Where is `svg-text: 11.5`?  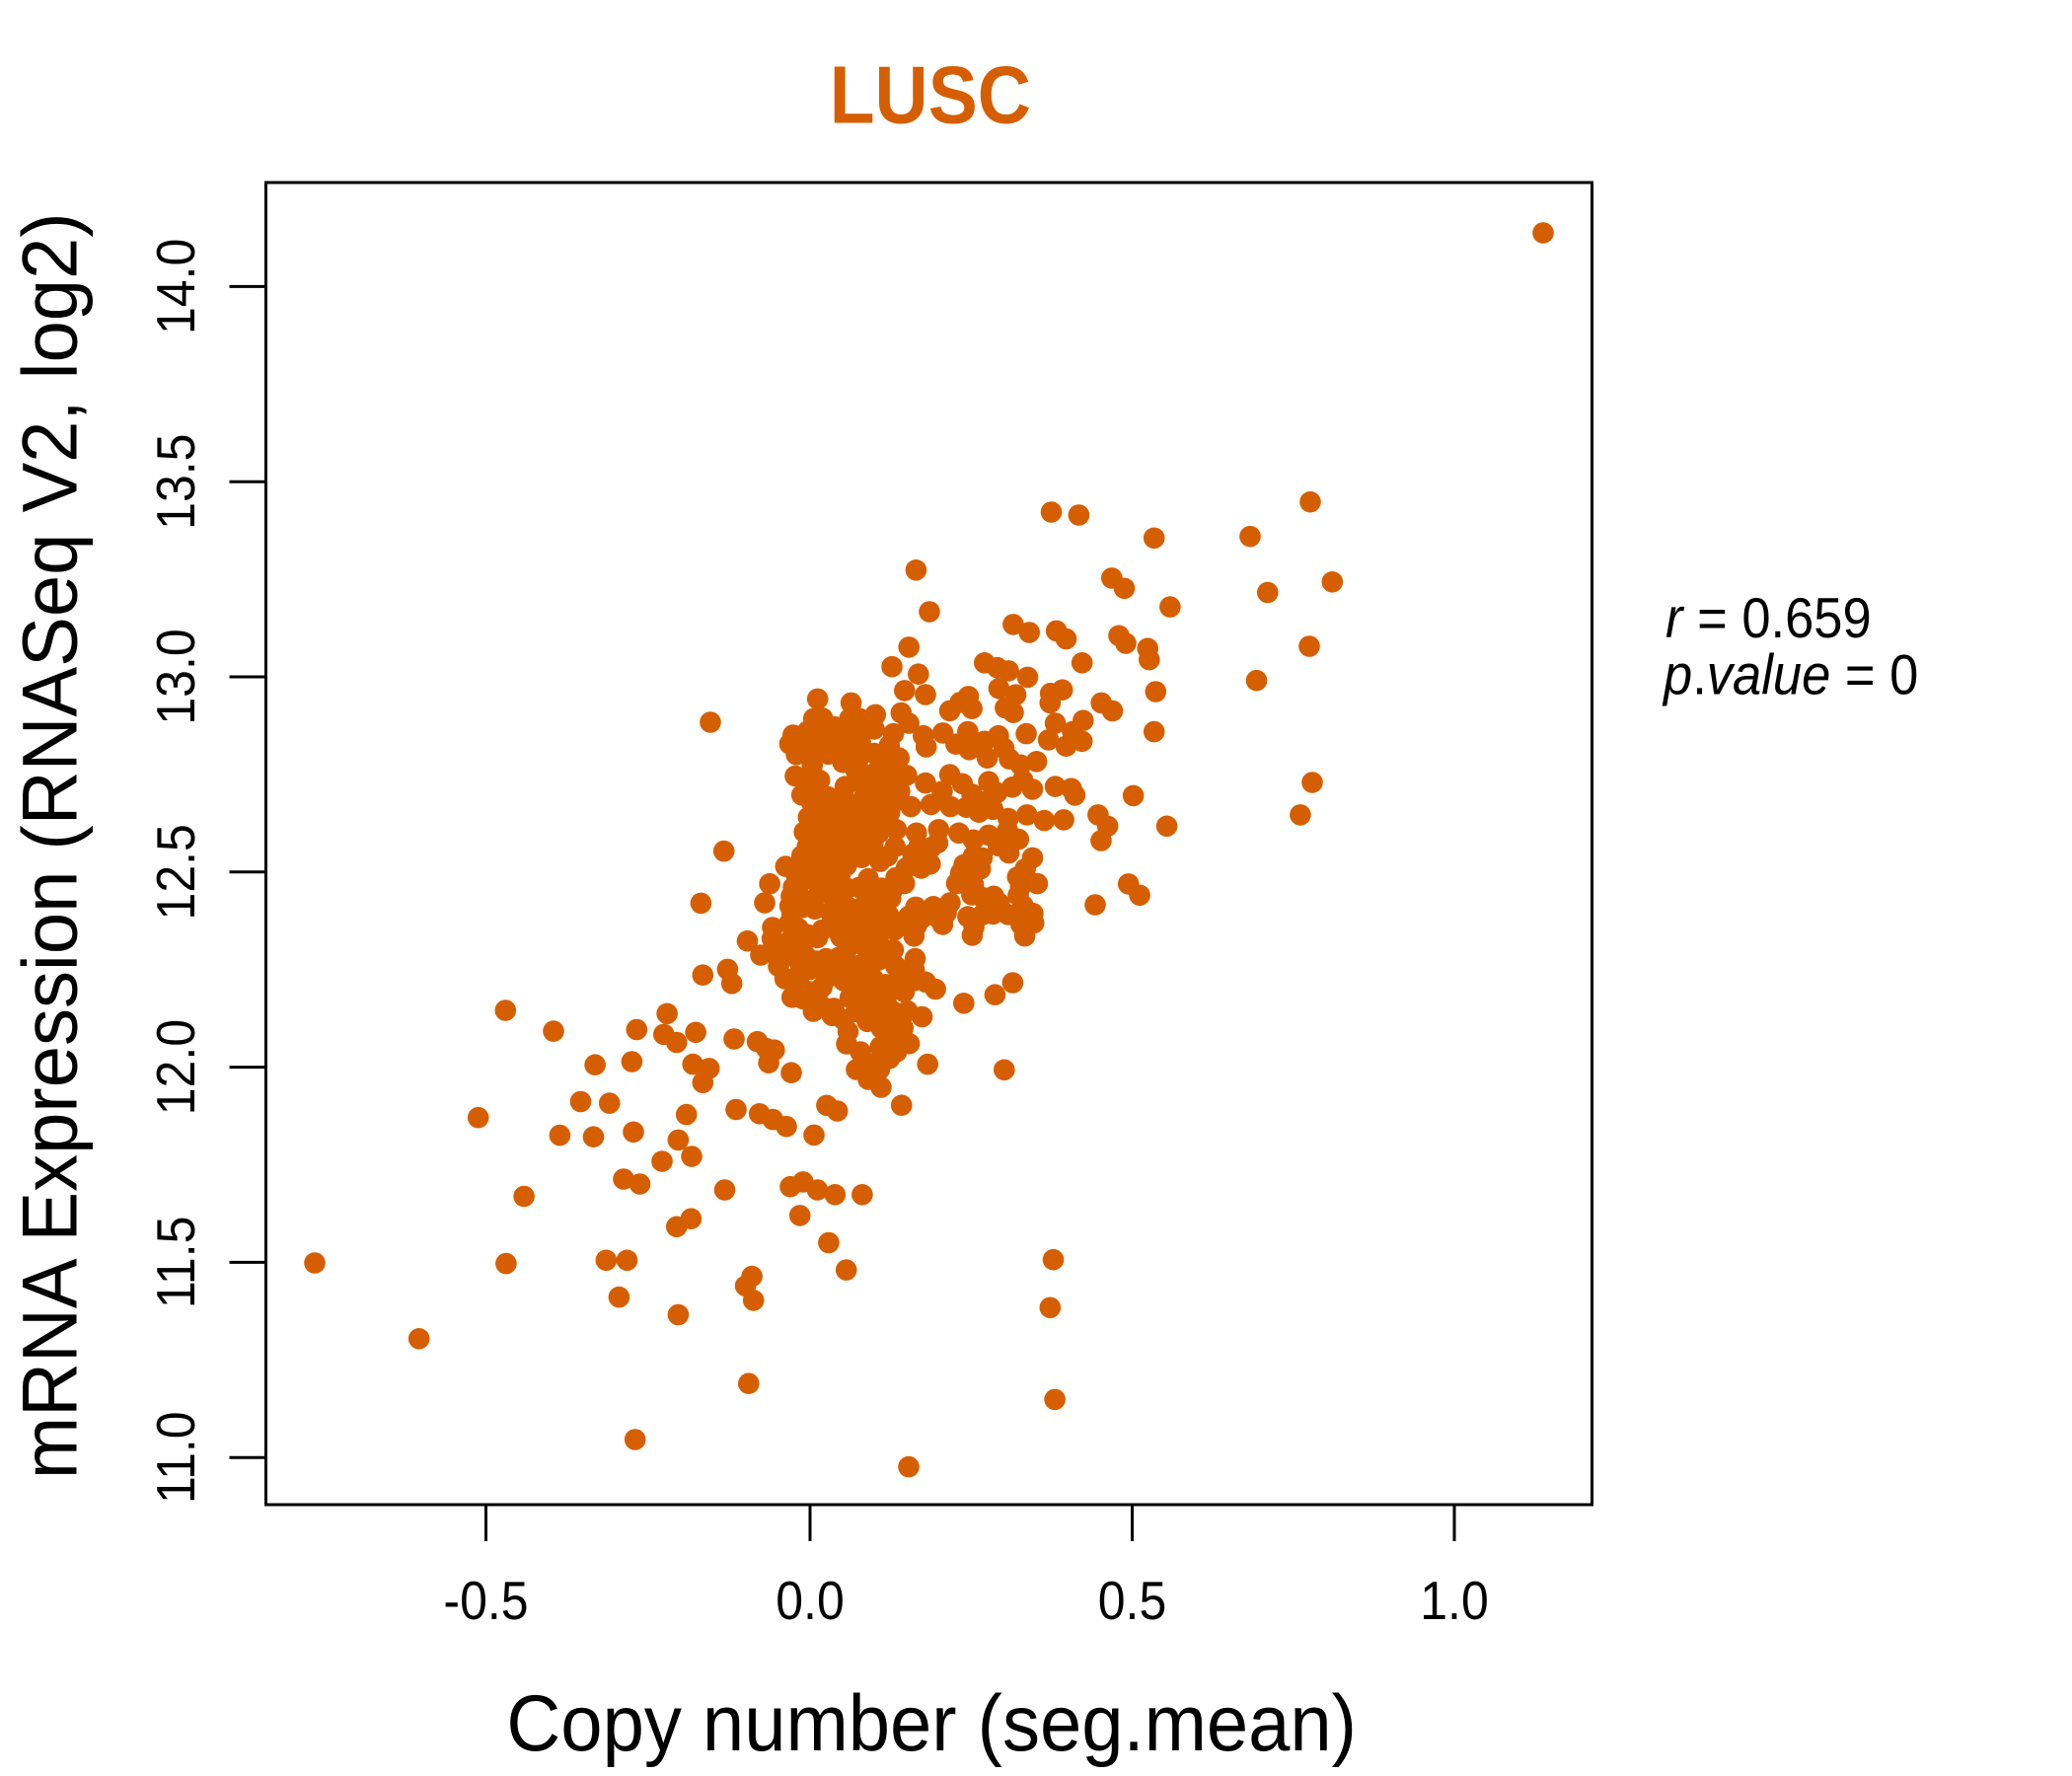
svg-text: 11.5 is located at coordinates (177, 1263).